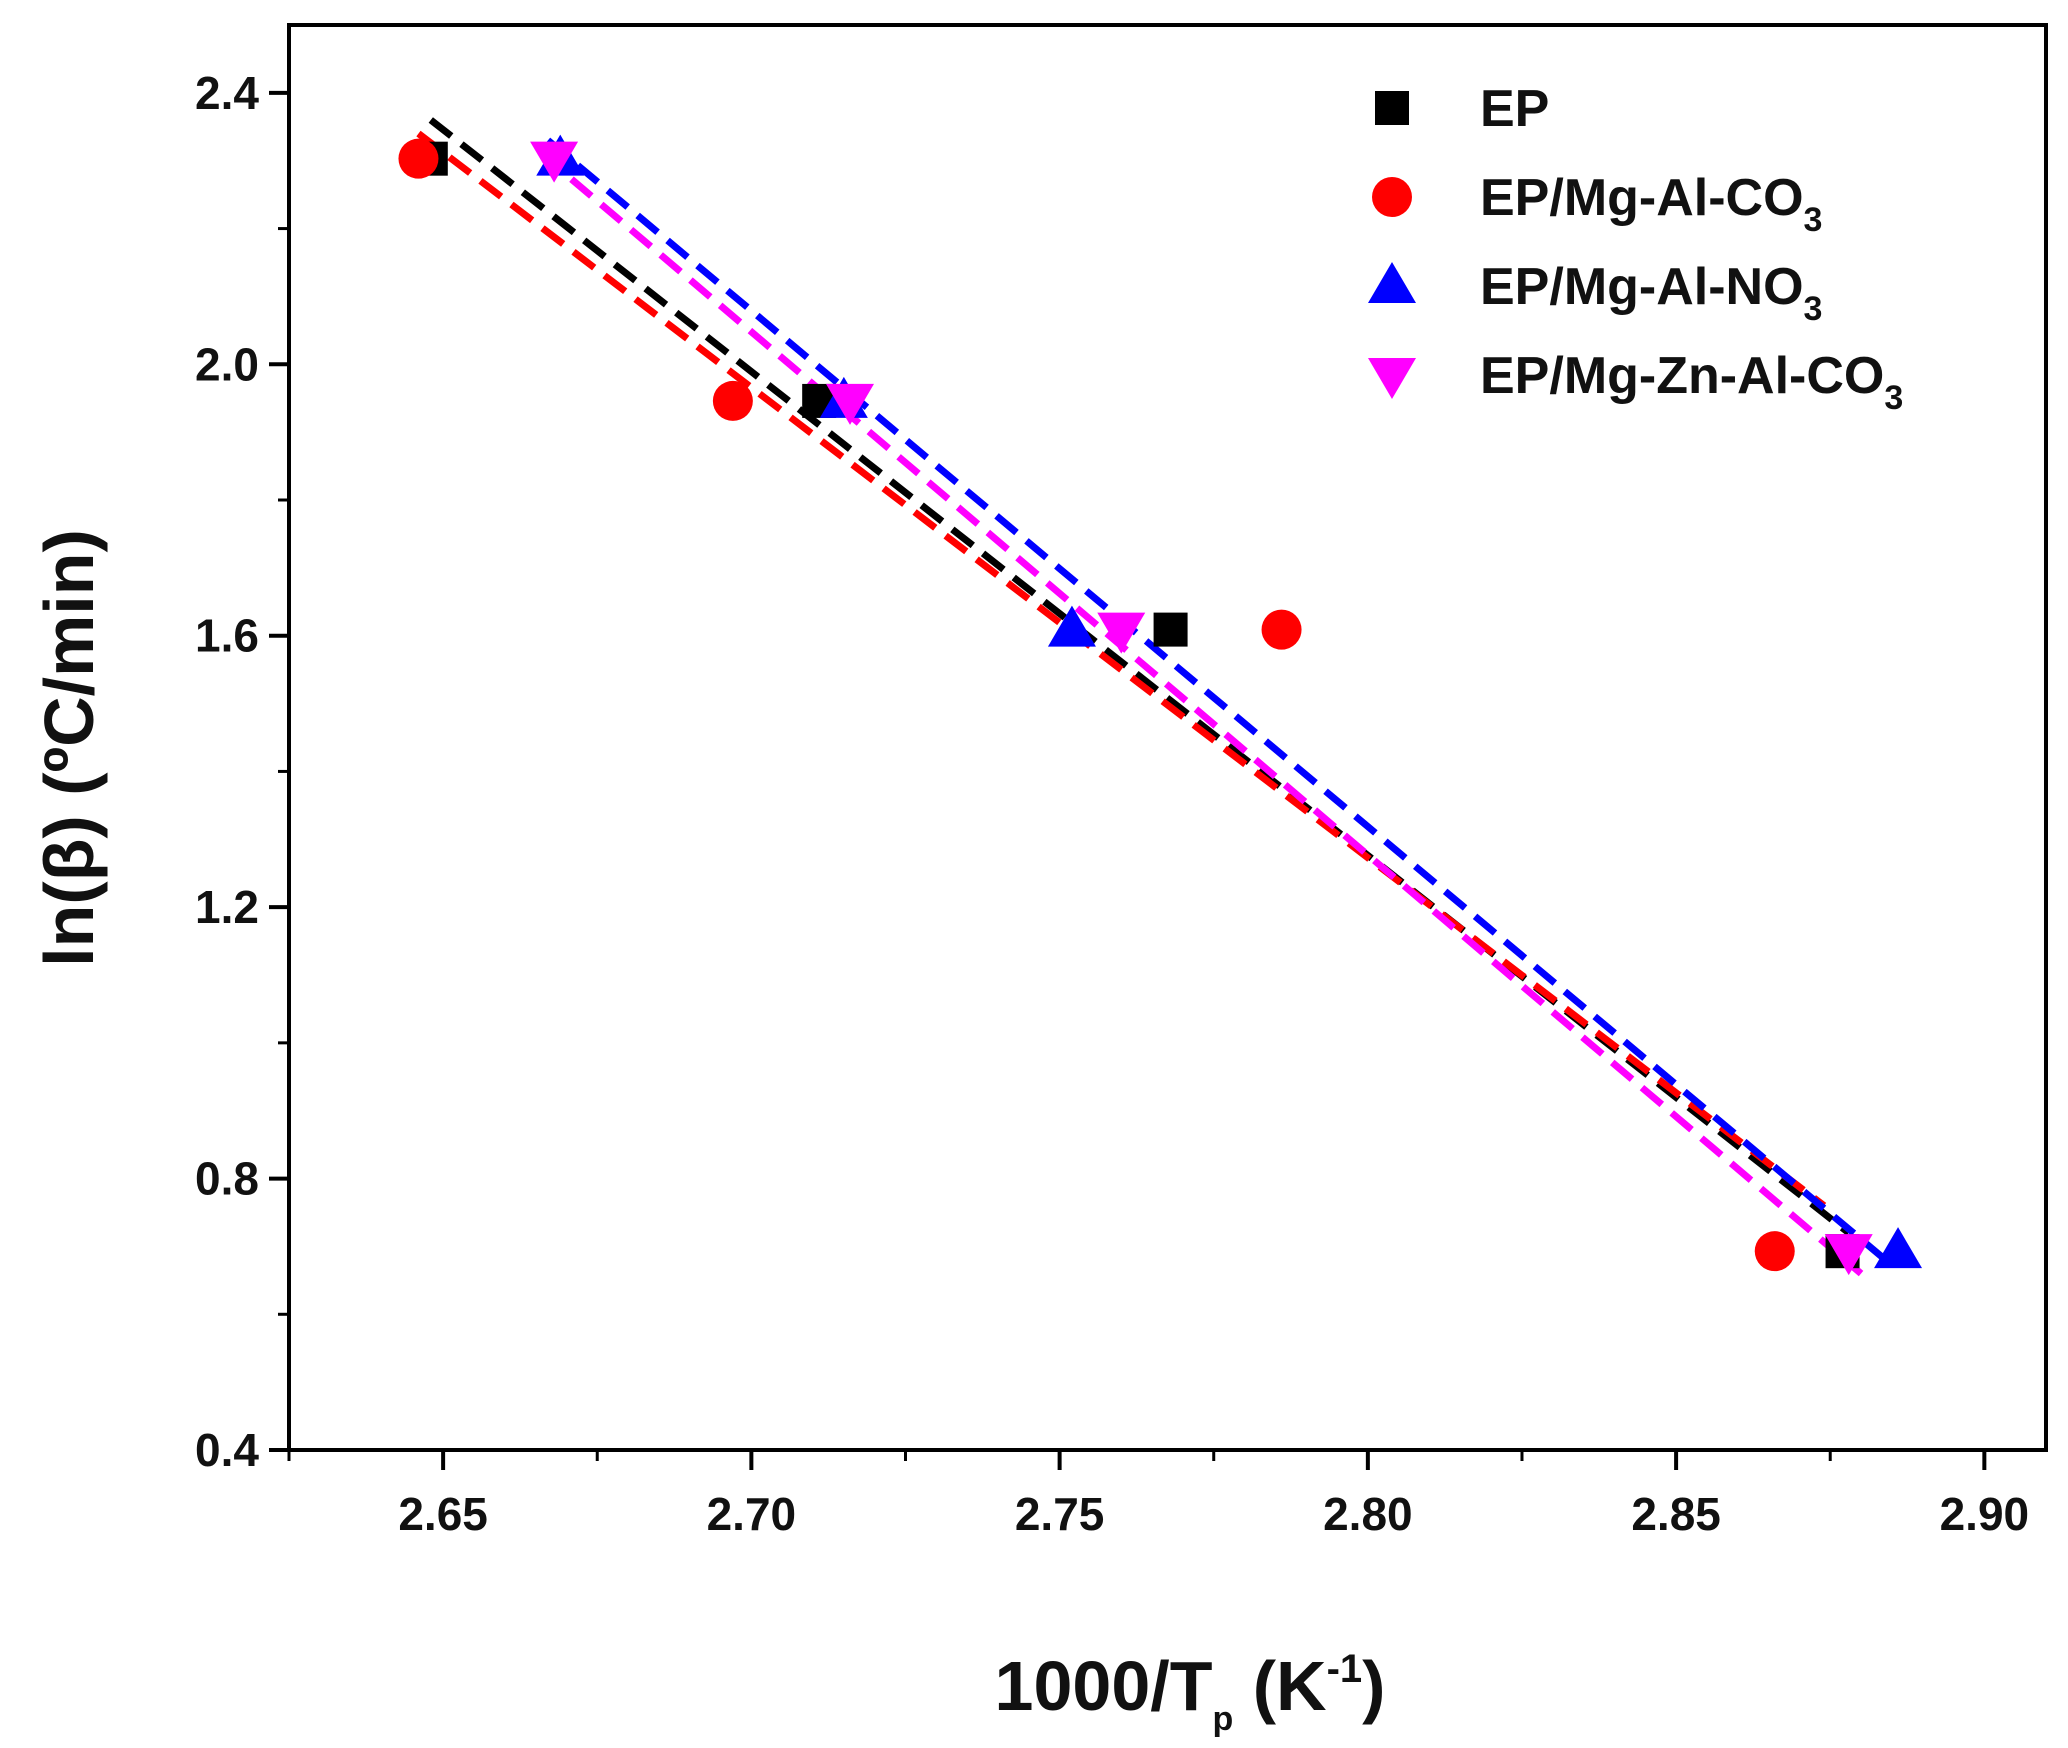  I want to click on legend-label-main: EP/Mg-Zn-Al-CO, so click(1682, 376).